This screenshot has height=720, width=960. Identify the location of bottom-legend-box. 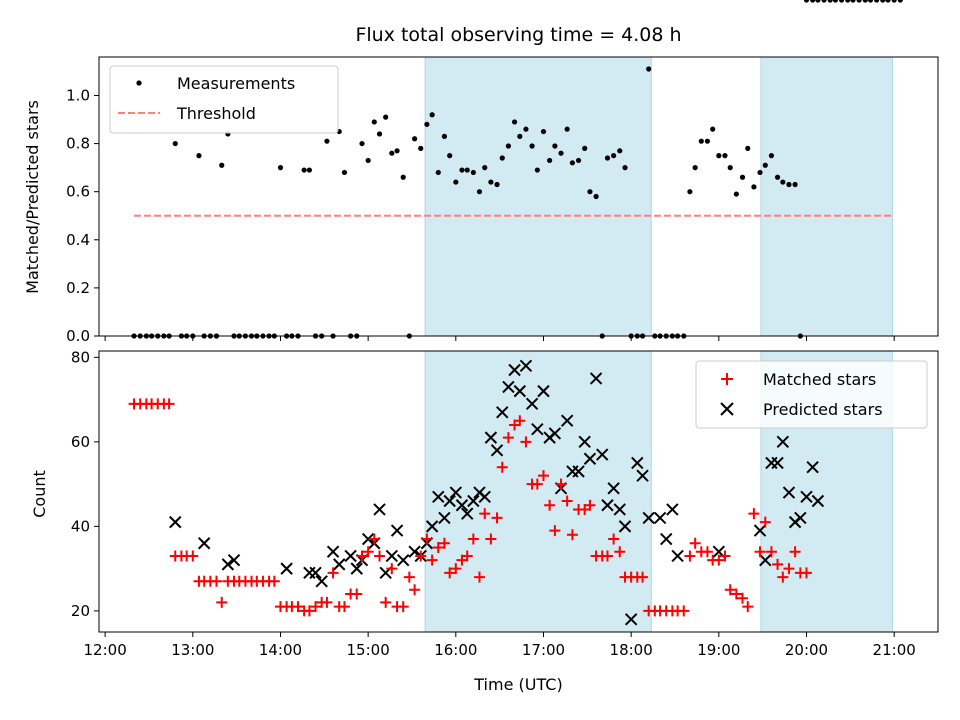
(811, 394).